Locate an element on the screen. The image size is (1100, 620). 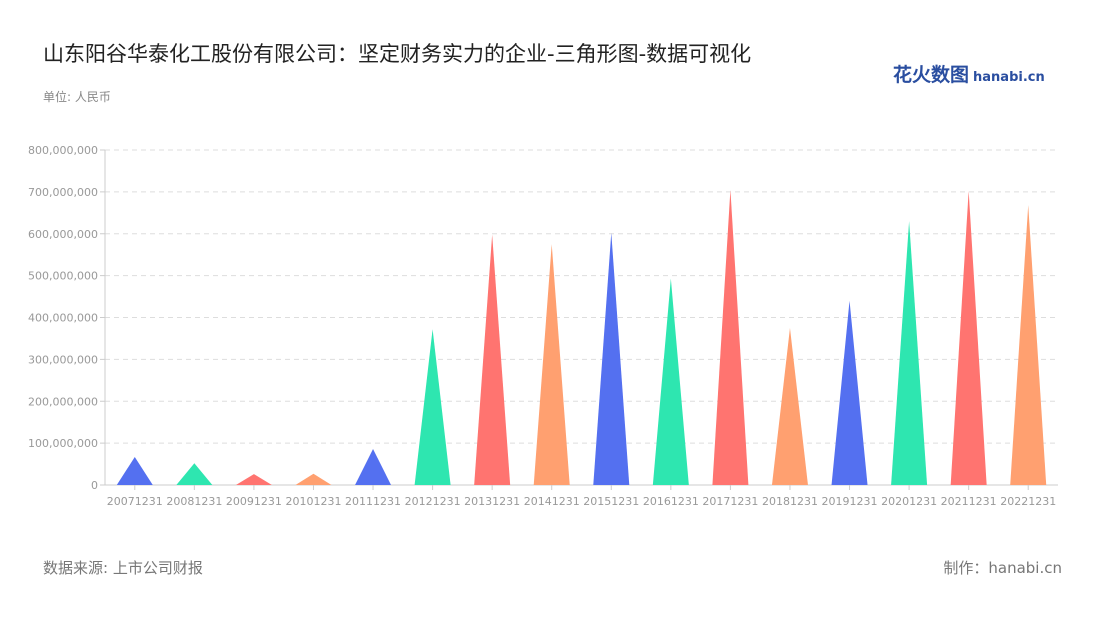
x-tick-label: 20221231 is located at coordinates (1028, 501).